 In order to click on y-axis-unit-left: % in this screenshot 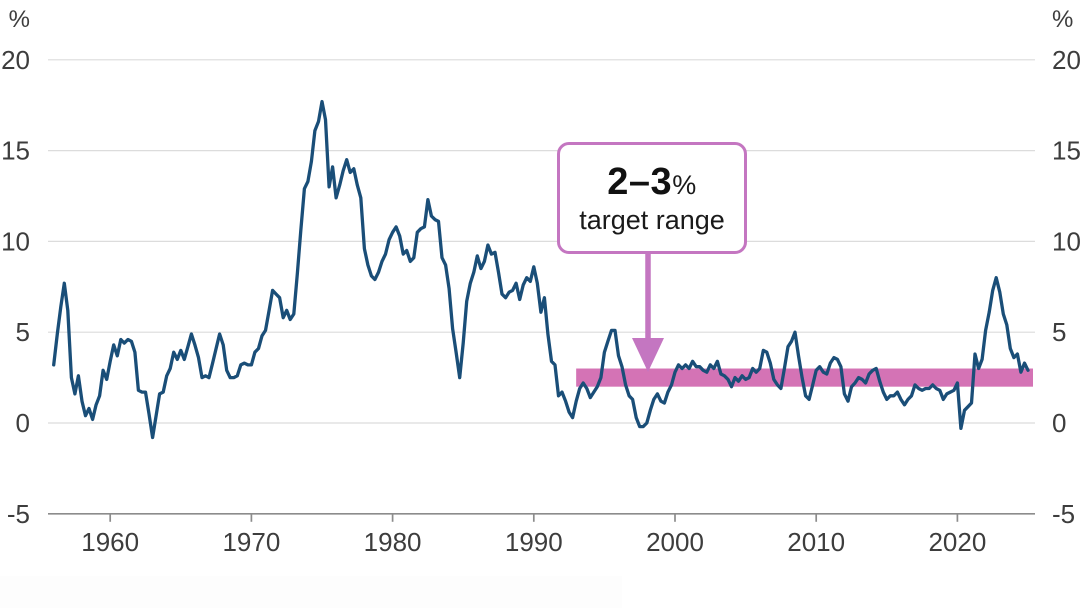, I will do `click(19, 19)`.